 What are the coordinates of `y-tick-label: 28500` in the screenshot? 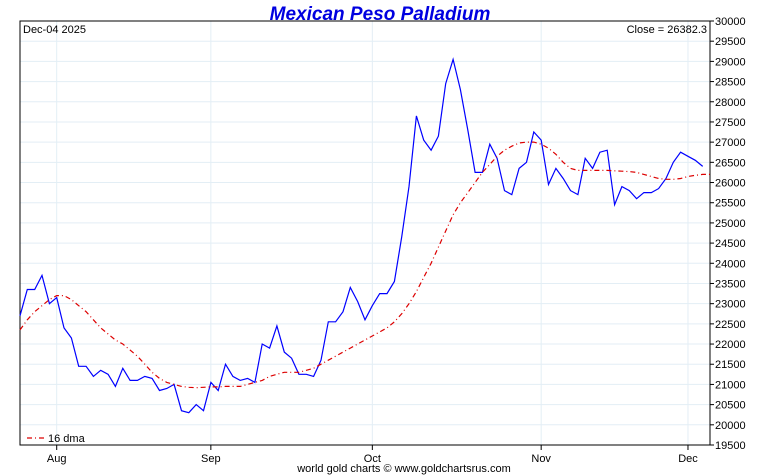 It's located at (730, 83).